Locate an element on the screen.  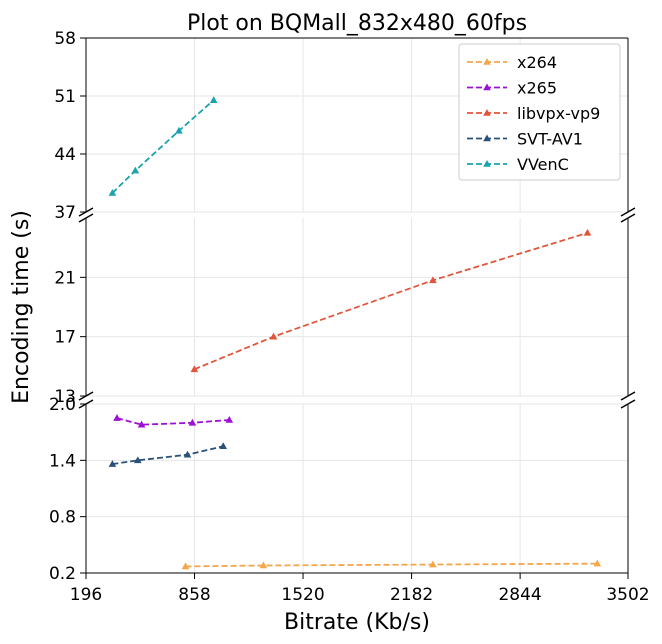
y-tick-label: 1.4 is located at coordinates (62, 461).